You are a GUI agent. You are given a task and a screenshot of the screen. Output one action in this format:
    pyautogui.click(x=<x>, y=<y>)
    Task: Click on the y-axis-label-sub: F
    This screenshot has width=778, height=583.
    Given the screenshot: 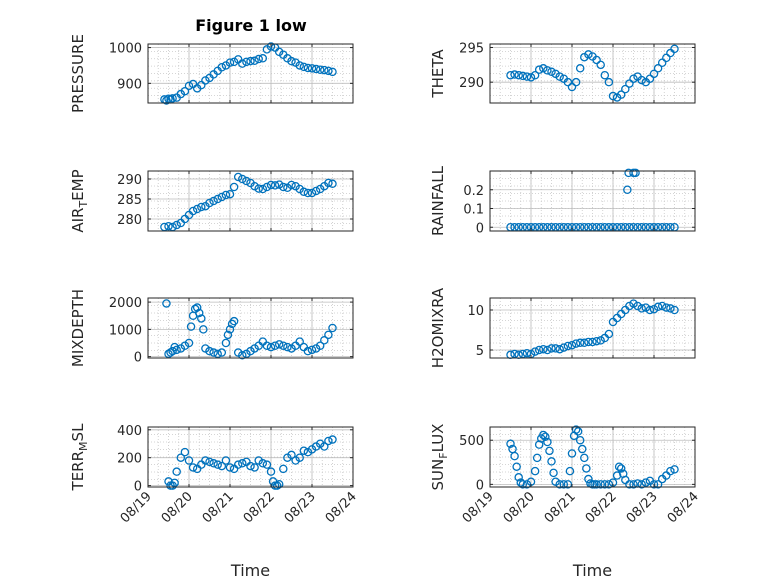 What is the action you would take?
    pyautogui.click(x=443, y=455)
    